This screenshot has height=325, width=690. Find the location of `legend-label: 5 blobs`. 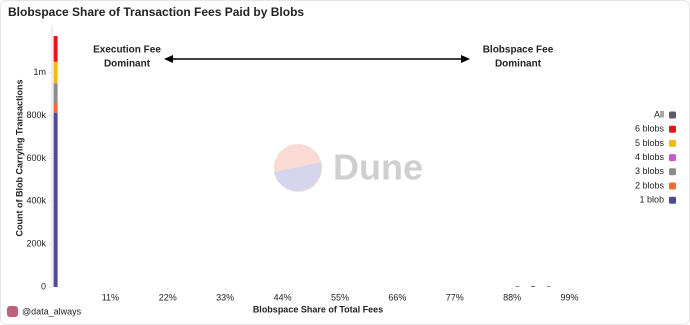

legend-label: 5 blobs is located at coordinates (650, 143).